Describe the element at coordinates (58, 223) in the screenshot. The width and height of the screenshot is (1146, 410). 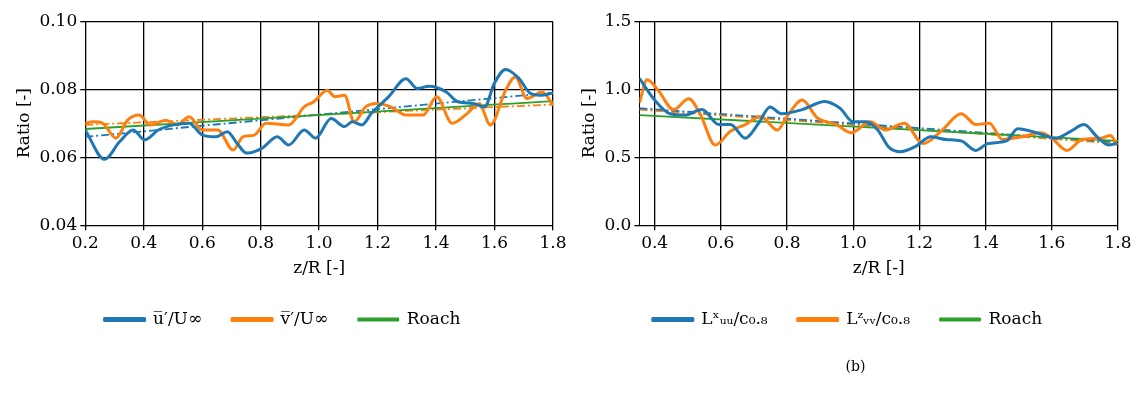
I see `y-tick-label: 0.04` at that location.